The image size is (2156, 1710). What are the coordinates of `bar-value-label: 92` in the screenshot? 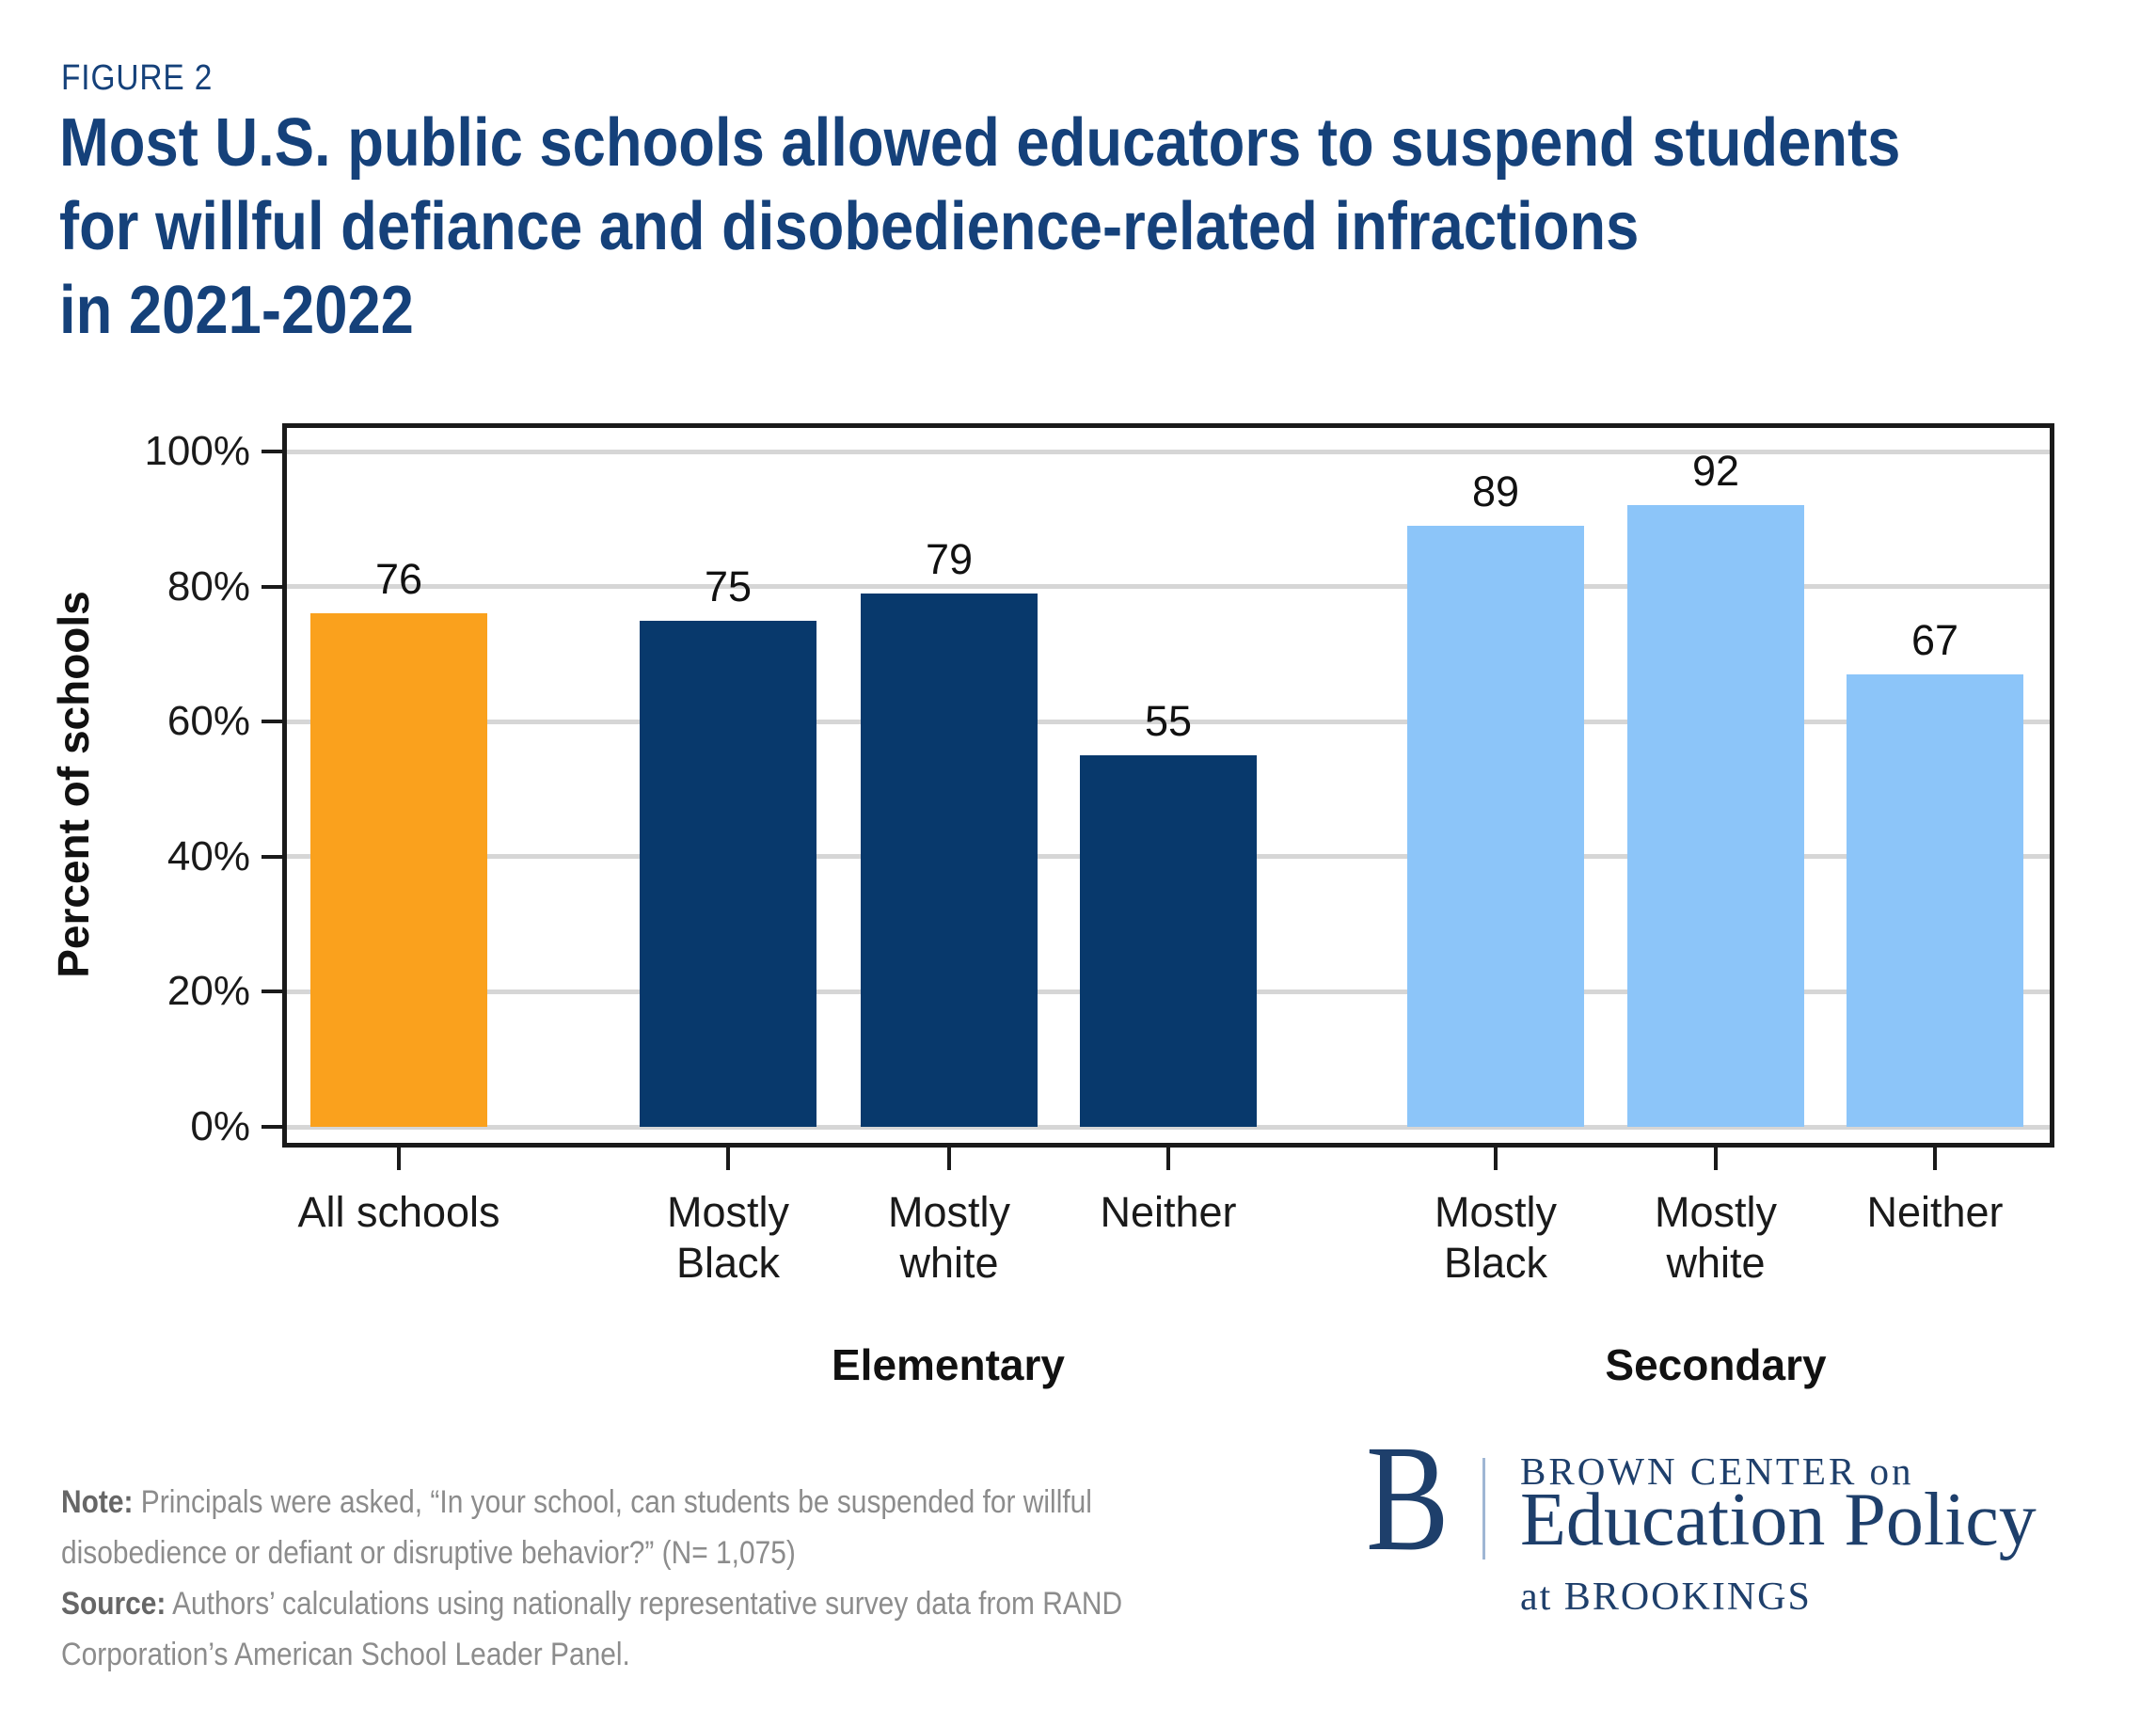 It's located at (1715, 471).